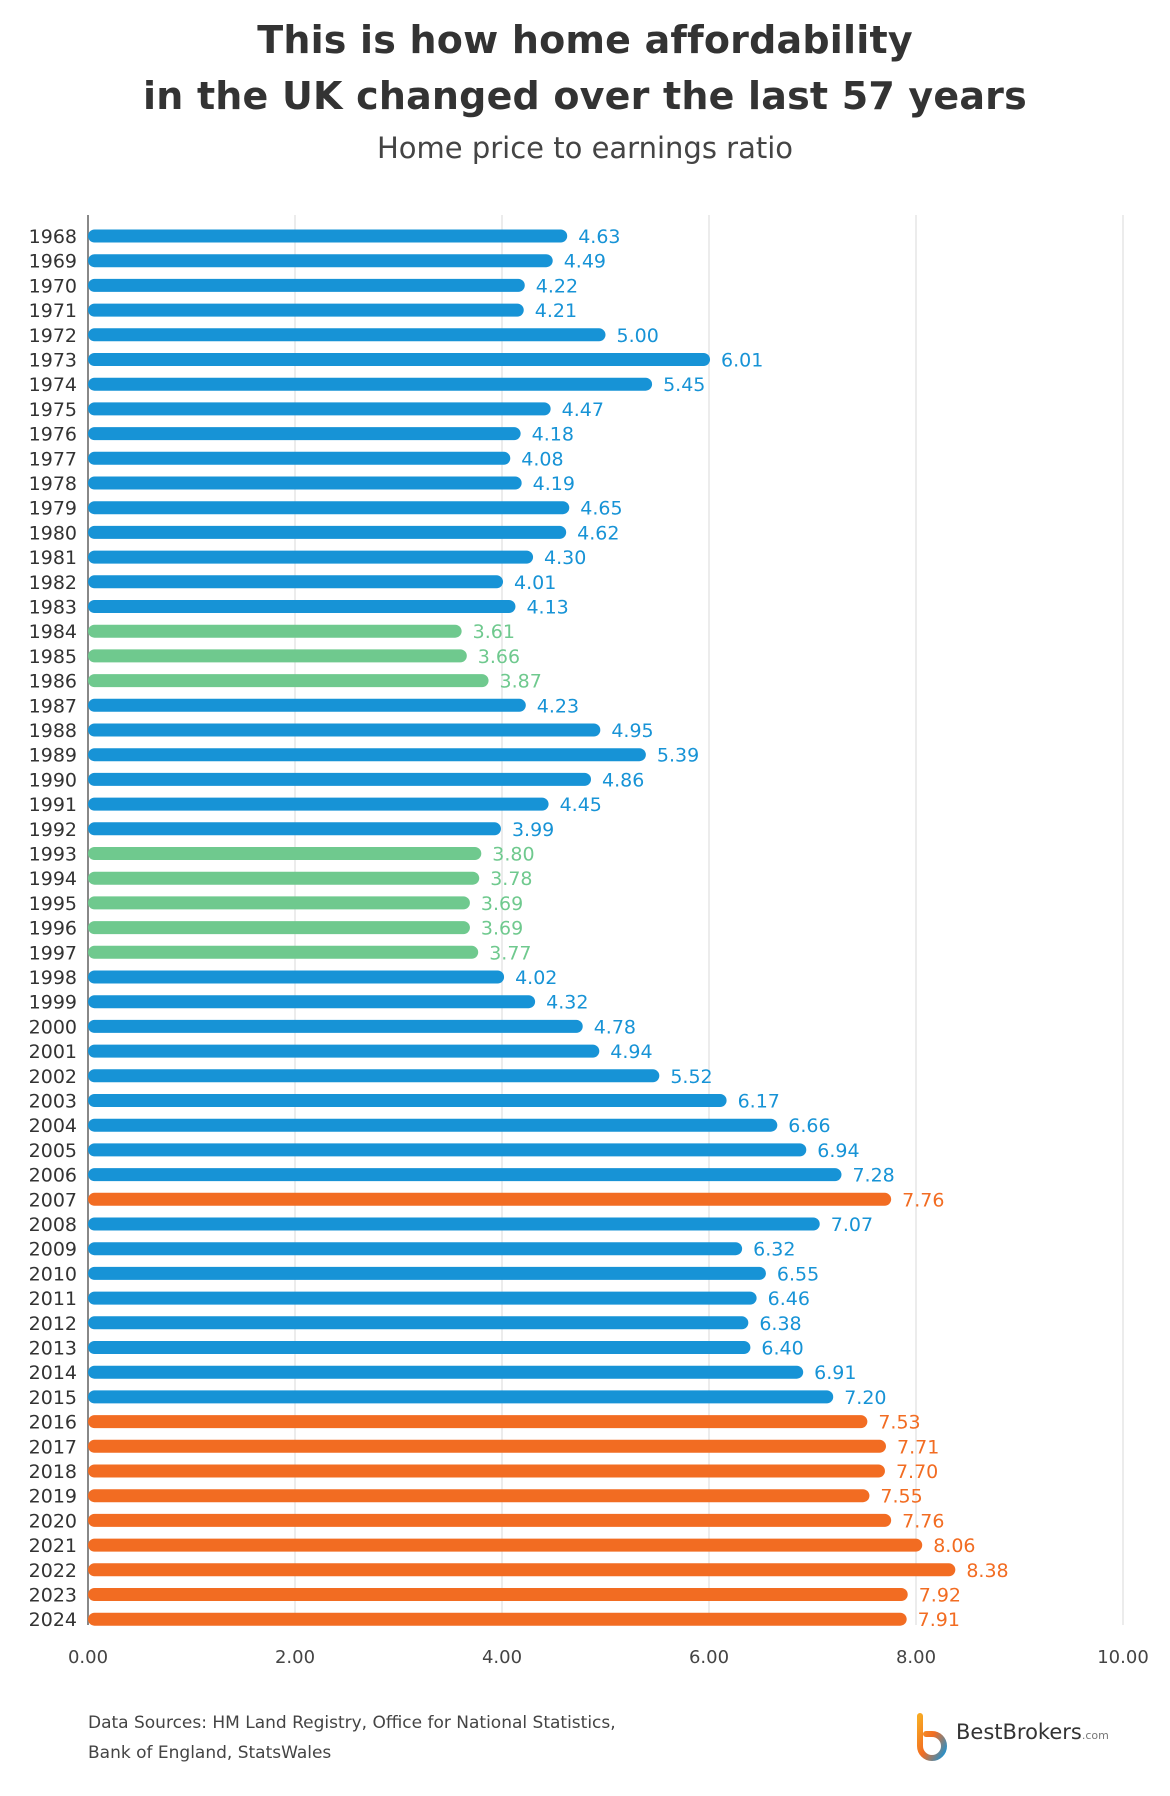 The width and height of the screenshot is (1170, 1796). What do you see at coordinates (53, 1620) in the screenshot?
I see `y-tick-label-2024: 2024` at bounding box center [53, 1620].